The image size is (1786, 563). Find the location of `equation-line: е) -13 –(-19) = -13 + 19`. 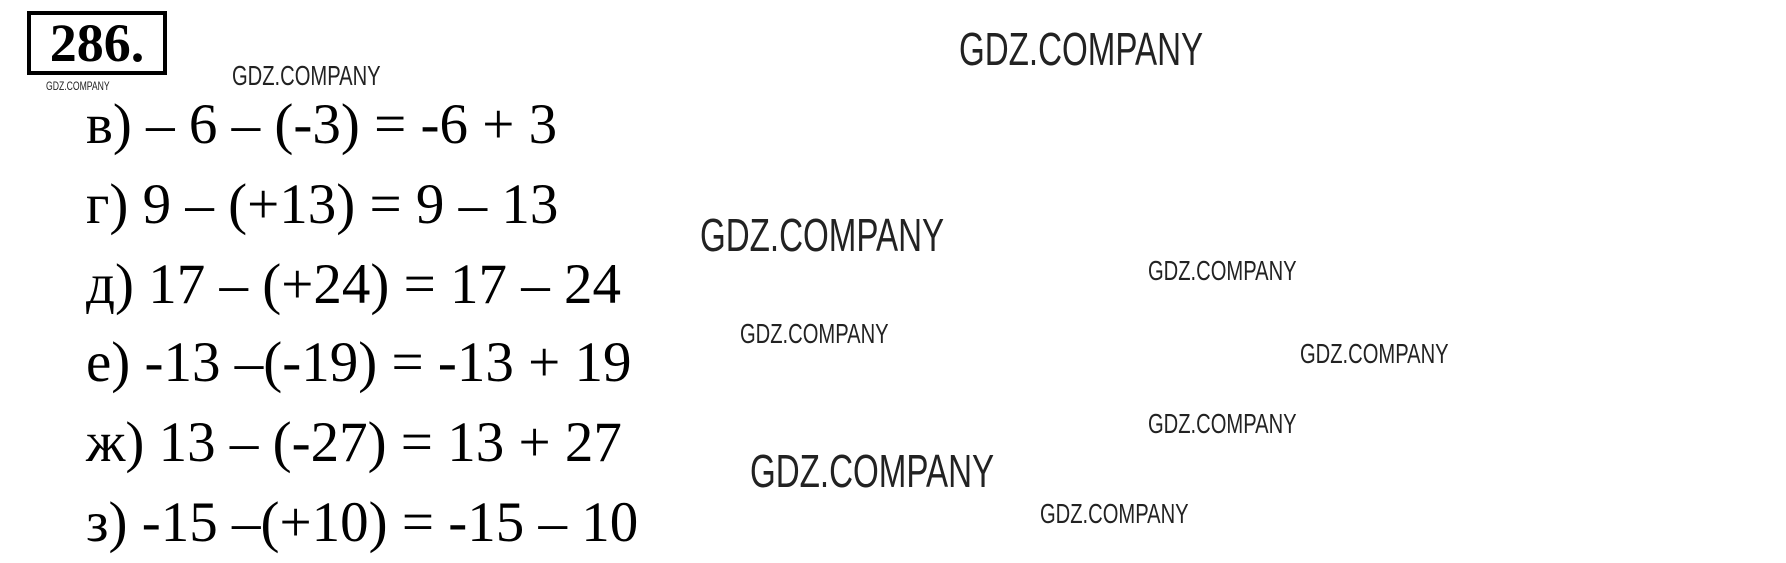

equation-line: е) -13 –(-19) = -13 + 19 is located at coordinates (359, 362).